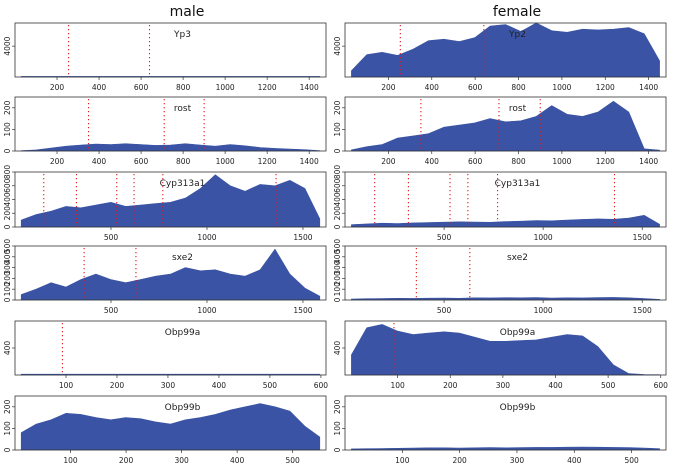 The width and height of the screenshot is (673, 469). I want to click on panel-obp99a-male: Obp99a 100 200 300 400 500 600 400, so click(166, 355).